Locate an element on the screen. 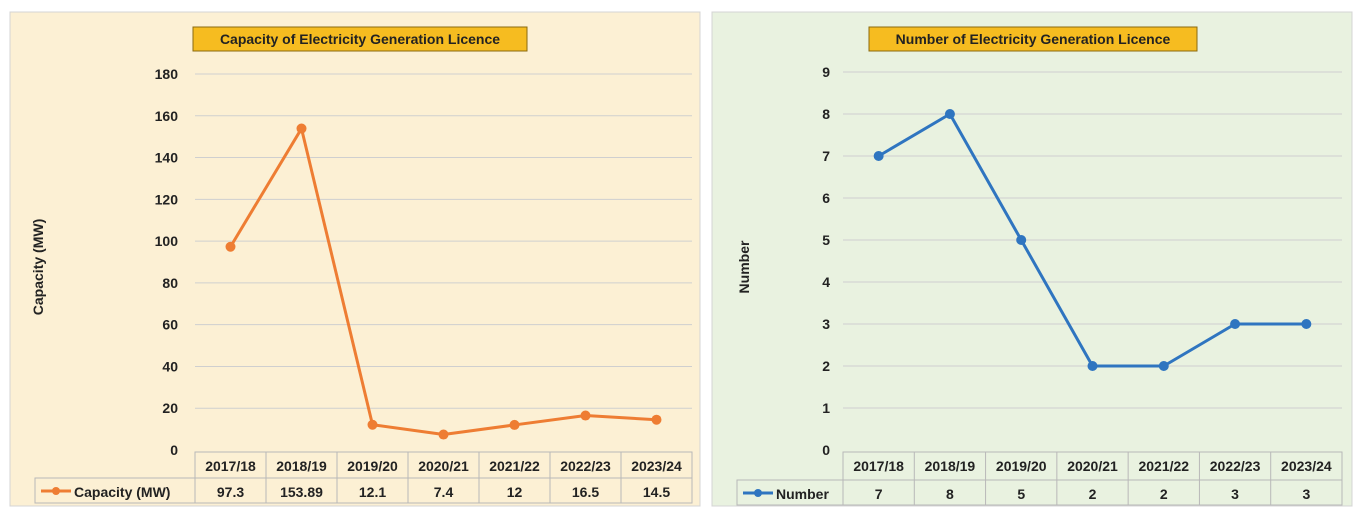 This screenshot has height=515, width=1362. number-x-tick-label: 2019/20 is located at coordinates (1021, 466).